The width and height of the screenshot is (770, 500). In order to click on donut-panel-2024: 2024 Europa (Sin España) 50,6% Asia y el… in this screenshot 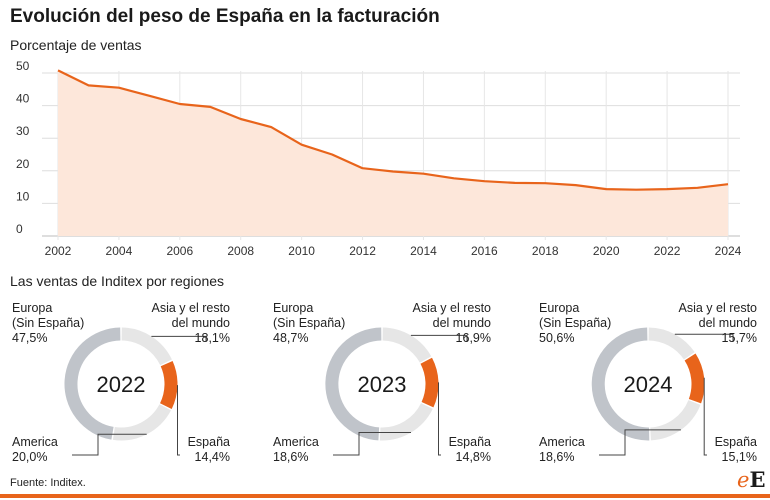, I will do `click(653, 383)`.